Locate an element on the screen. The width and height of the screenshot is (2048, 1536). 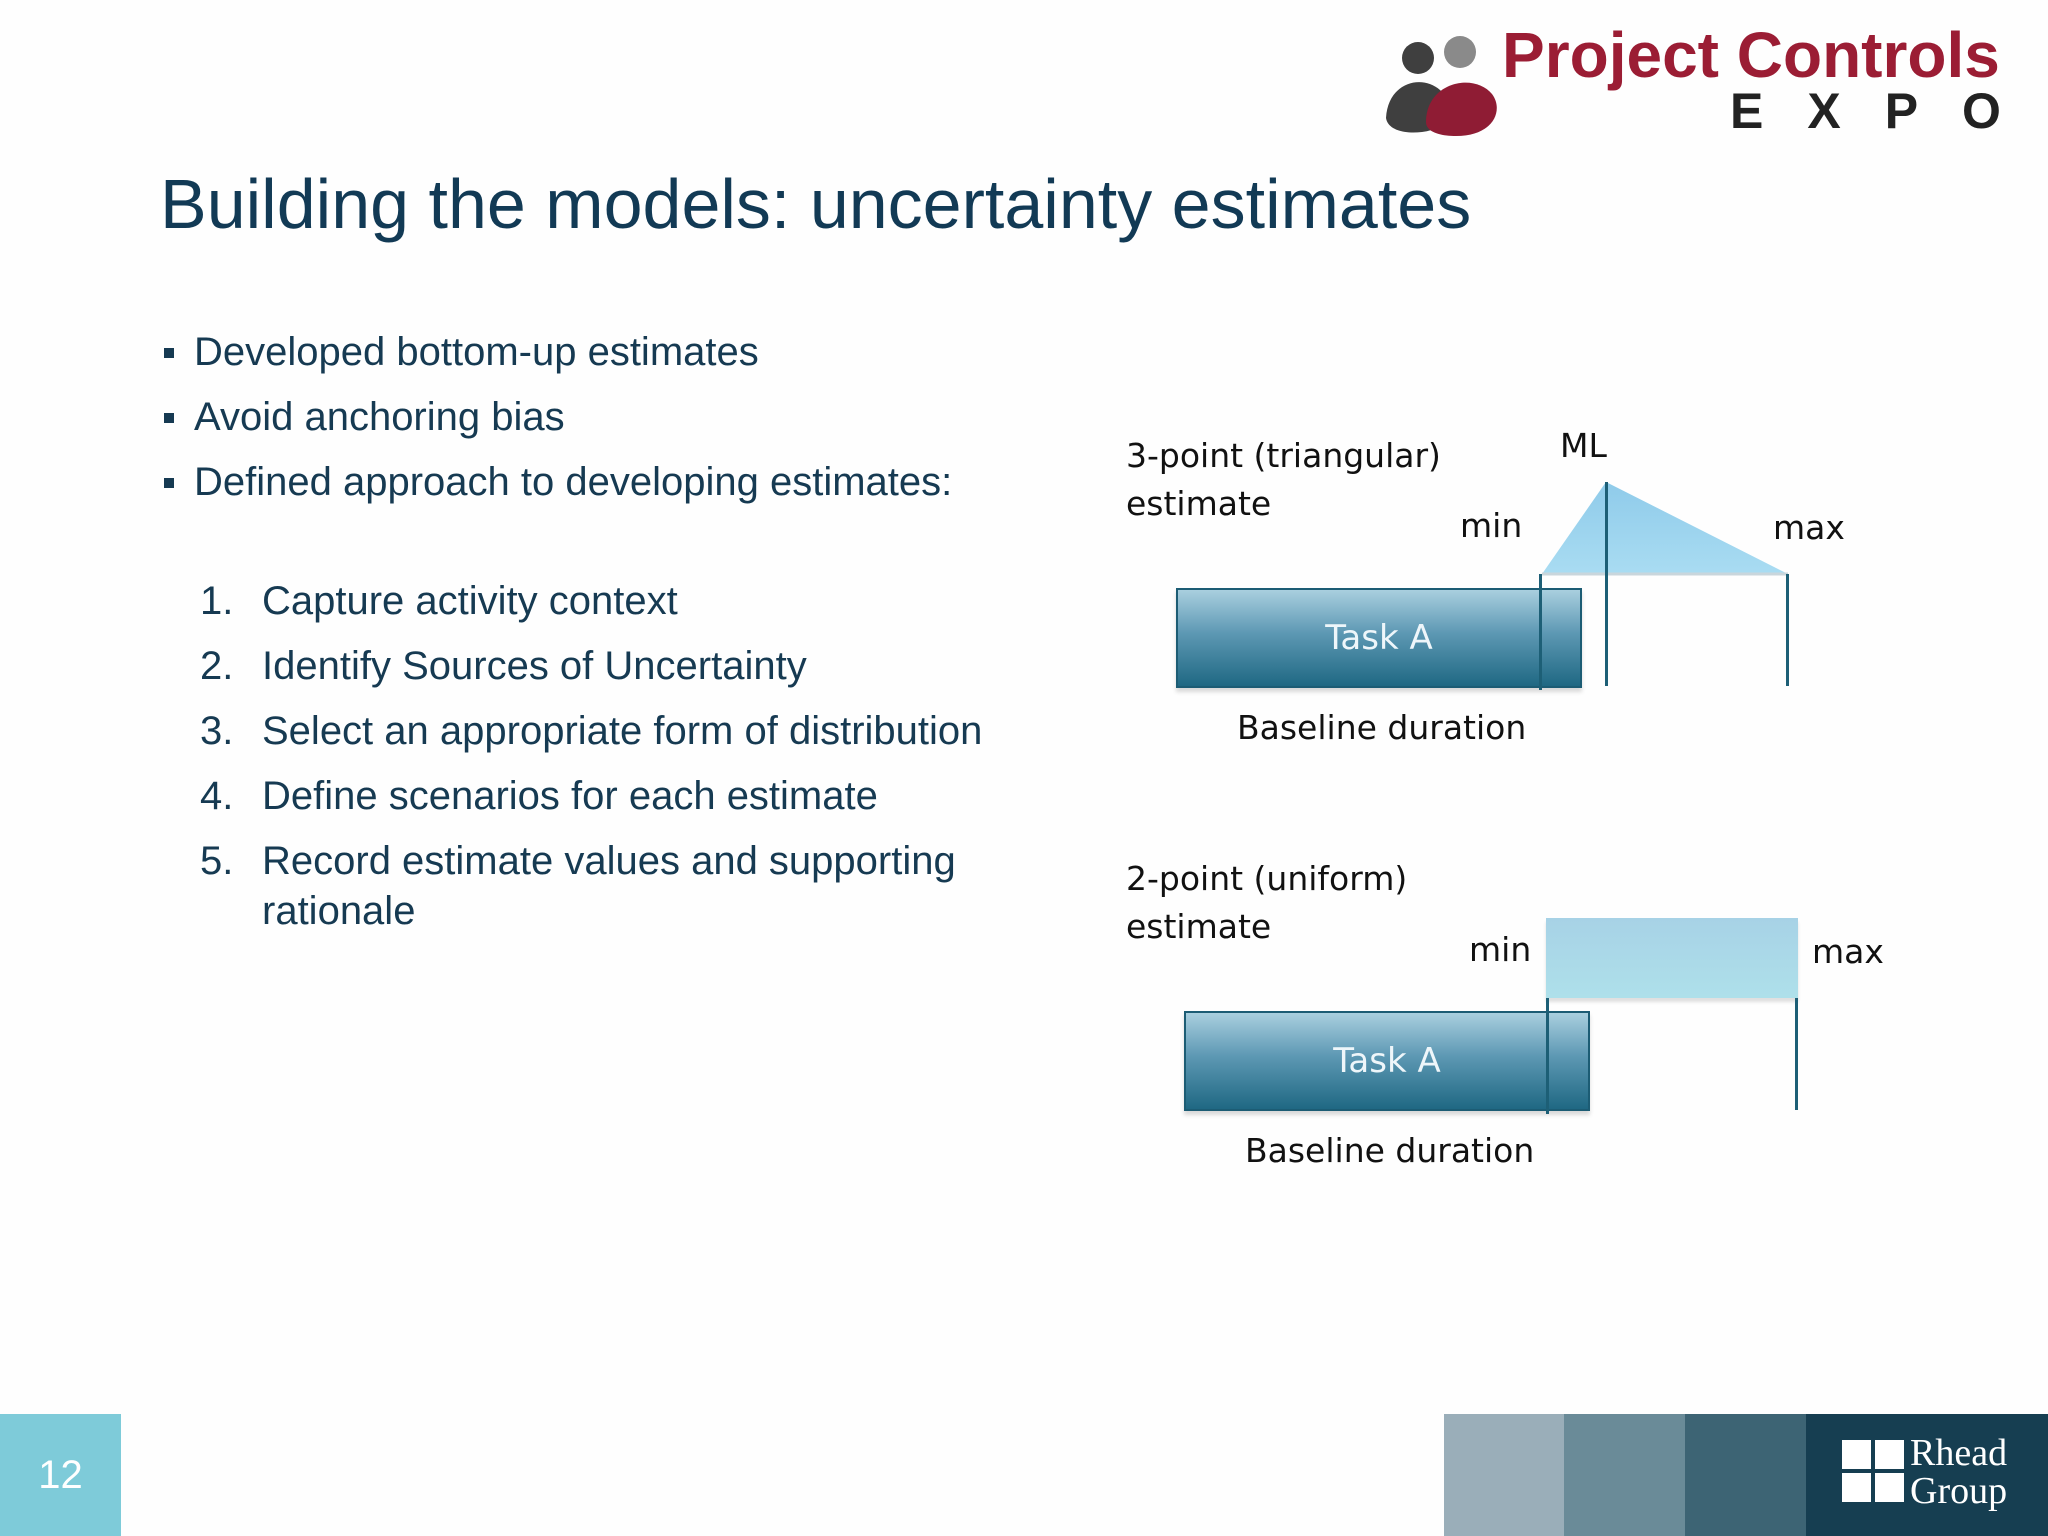
bullet-text: Developed bottom-up estimates is located at coordinates (476, 352).